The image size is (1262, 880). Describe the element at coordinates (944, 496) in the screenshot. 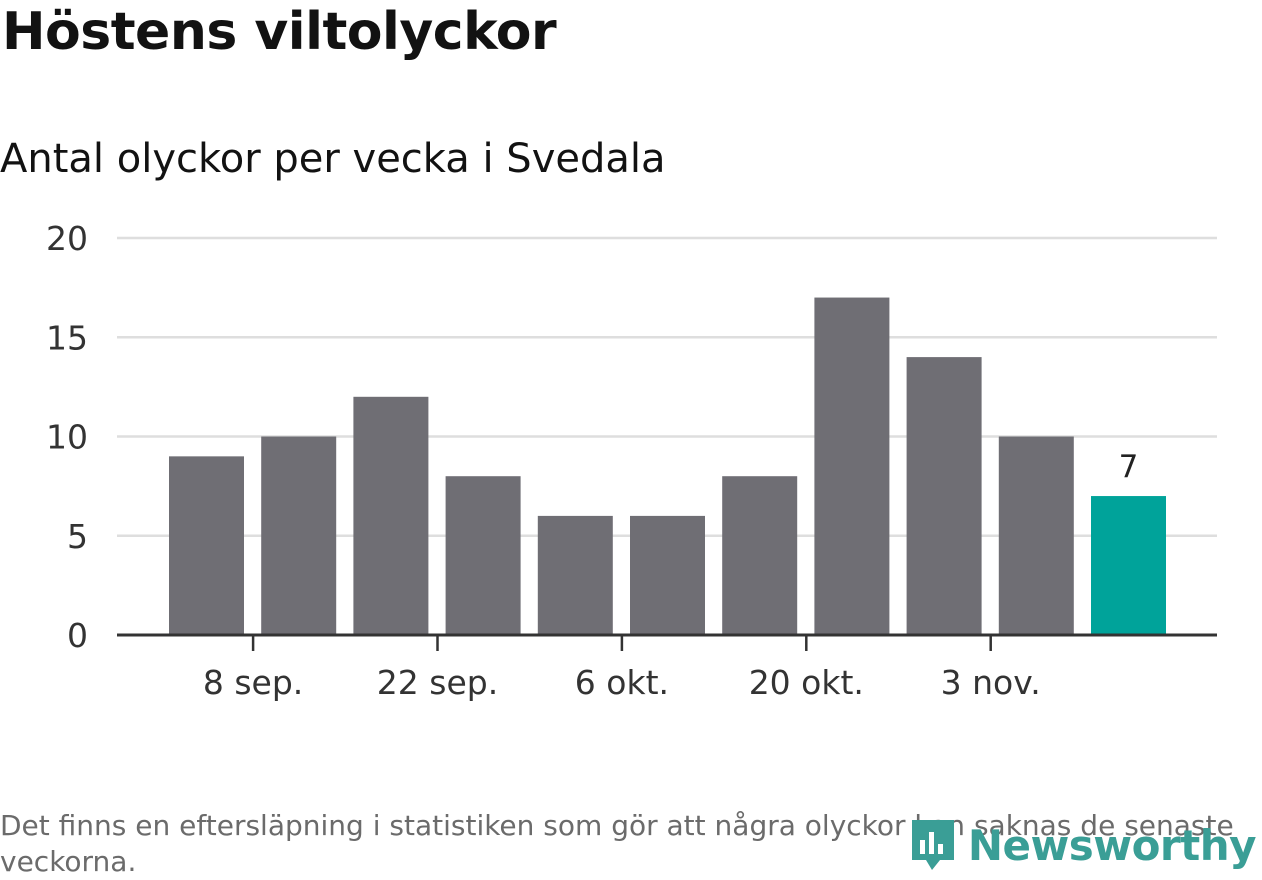

I see `bar-27 okt.` at that location.